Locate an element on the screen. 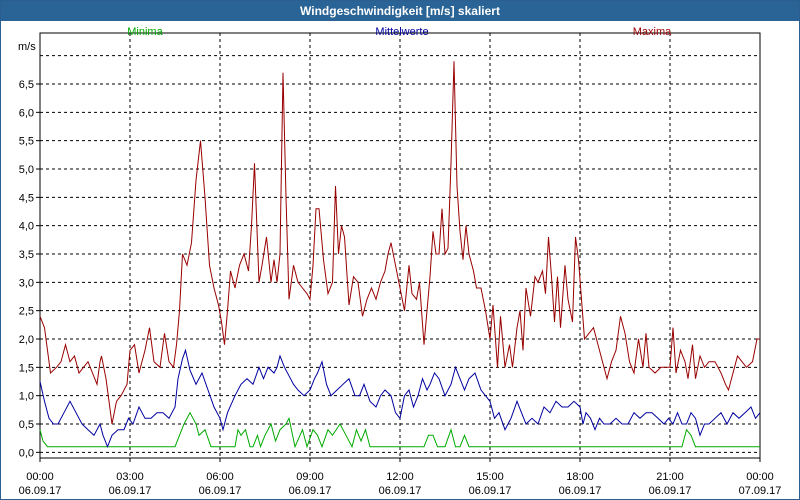  y-tick-label: 0,5 is located at coordinates (26, 425).